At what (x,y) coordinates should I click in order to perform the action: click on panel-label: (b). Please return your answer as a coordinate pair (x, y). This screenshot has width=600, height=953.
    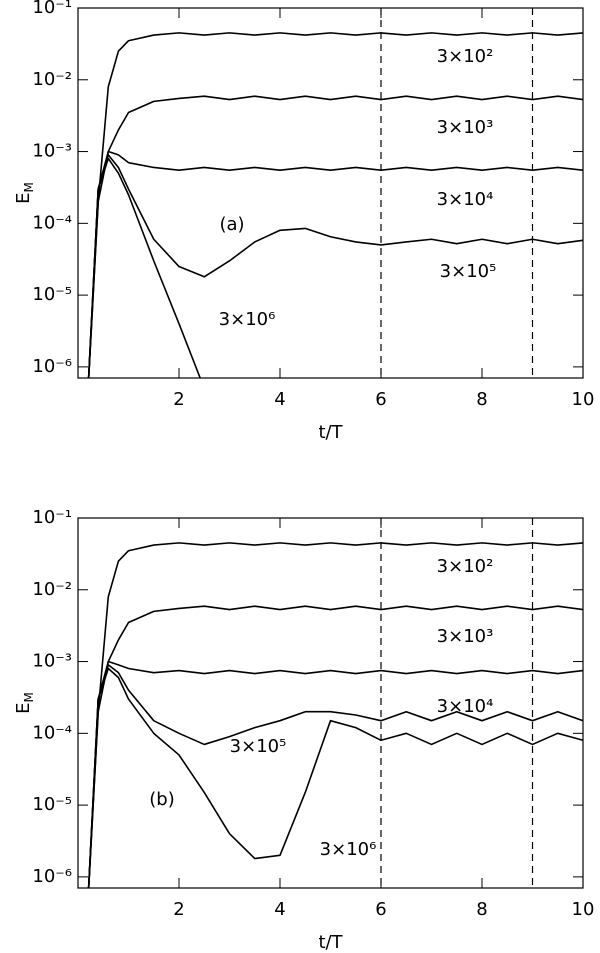
    Looking at the image, I should click on (161, 799).